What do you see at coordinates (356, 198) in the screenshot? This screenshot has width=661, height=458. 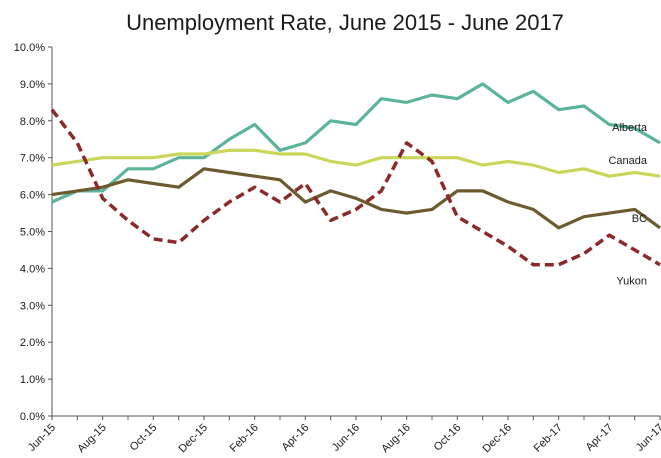 I see `series-line-bc` at bounding box center [356, 198].